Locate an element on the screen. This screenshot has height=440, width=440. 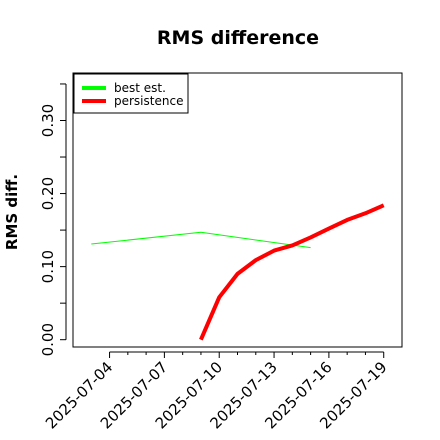
series-line-persistence is located at coordinates (292, 272).